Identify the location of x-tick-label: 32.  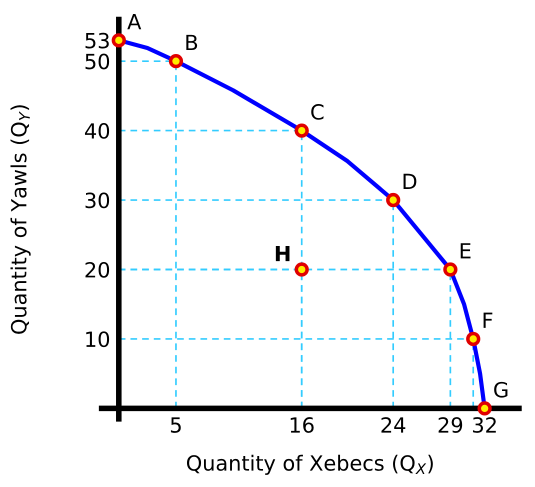
(484, 425).